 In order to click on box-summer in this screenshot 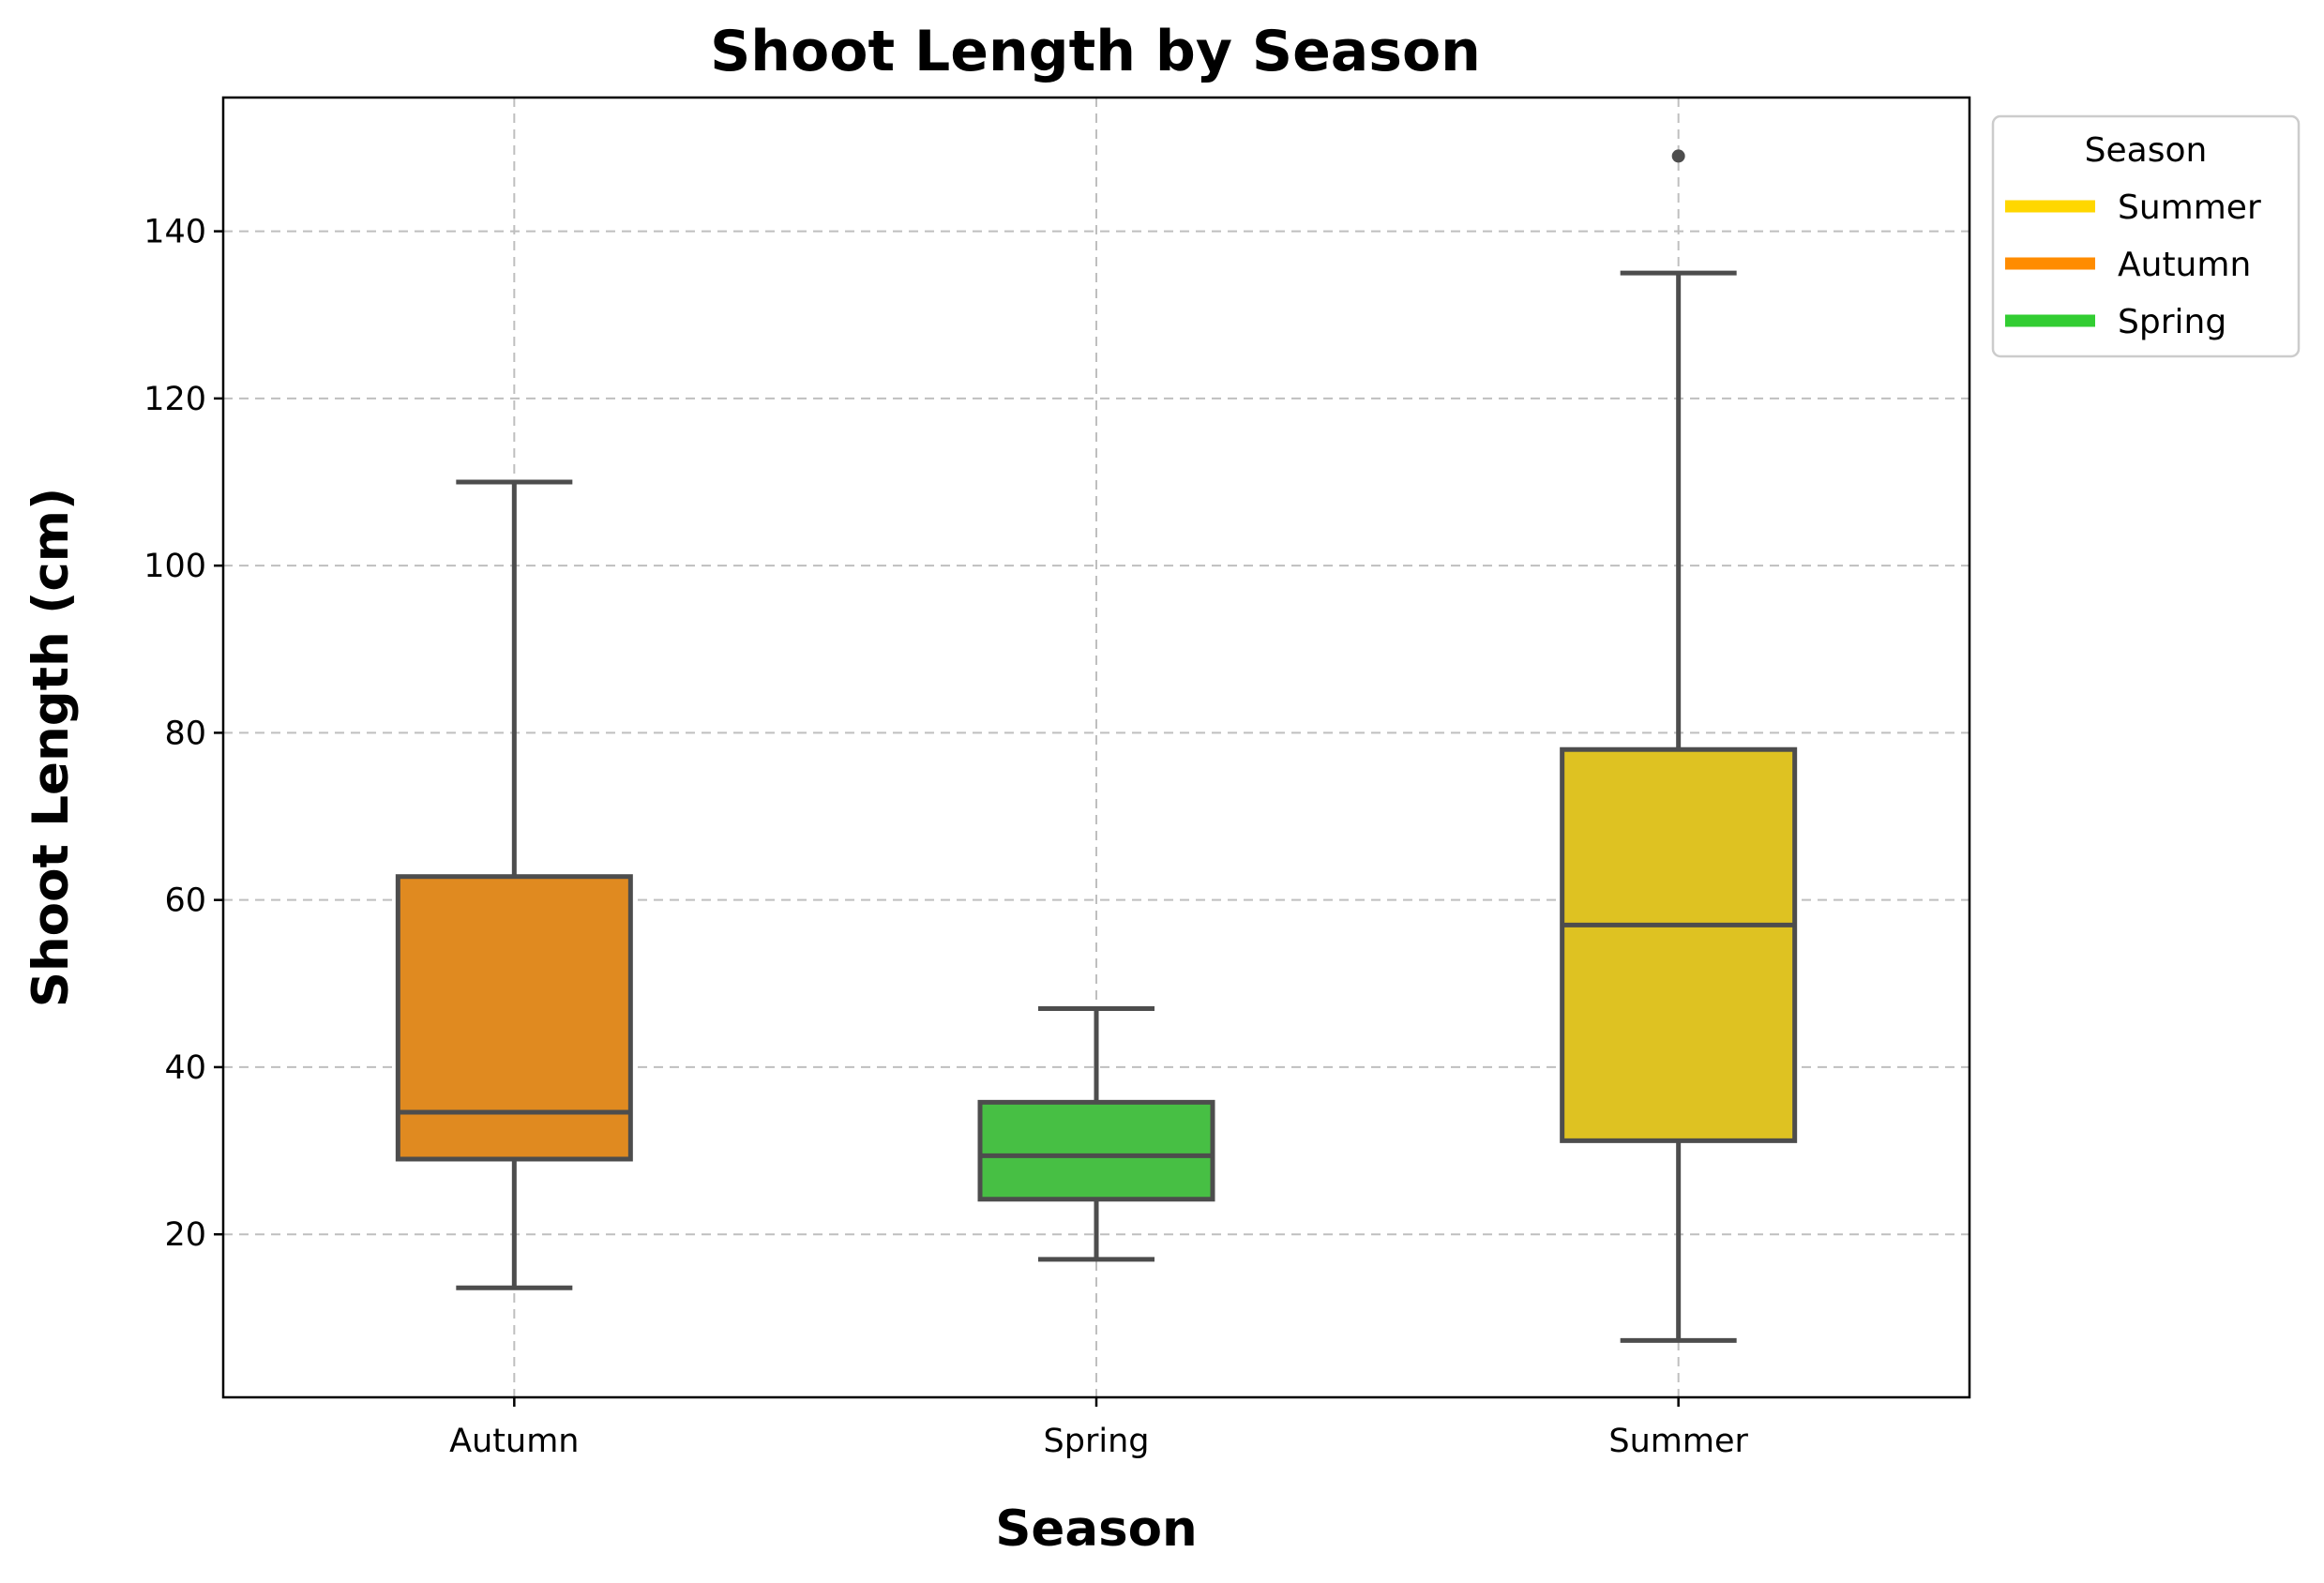, I will do `click(1679, 746)`.